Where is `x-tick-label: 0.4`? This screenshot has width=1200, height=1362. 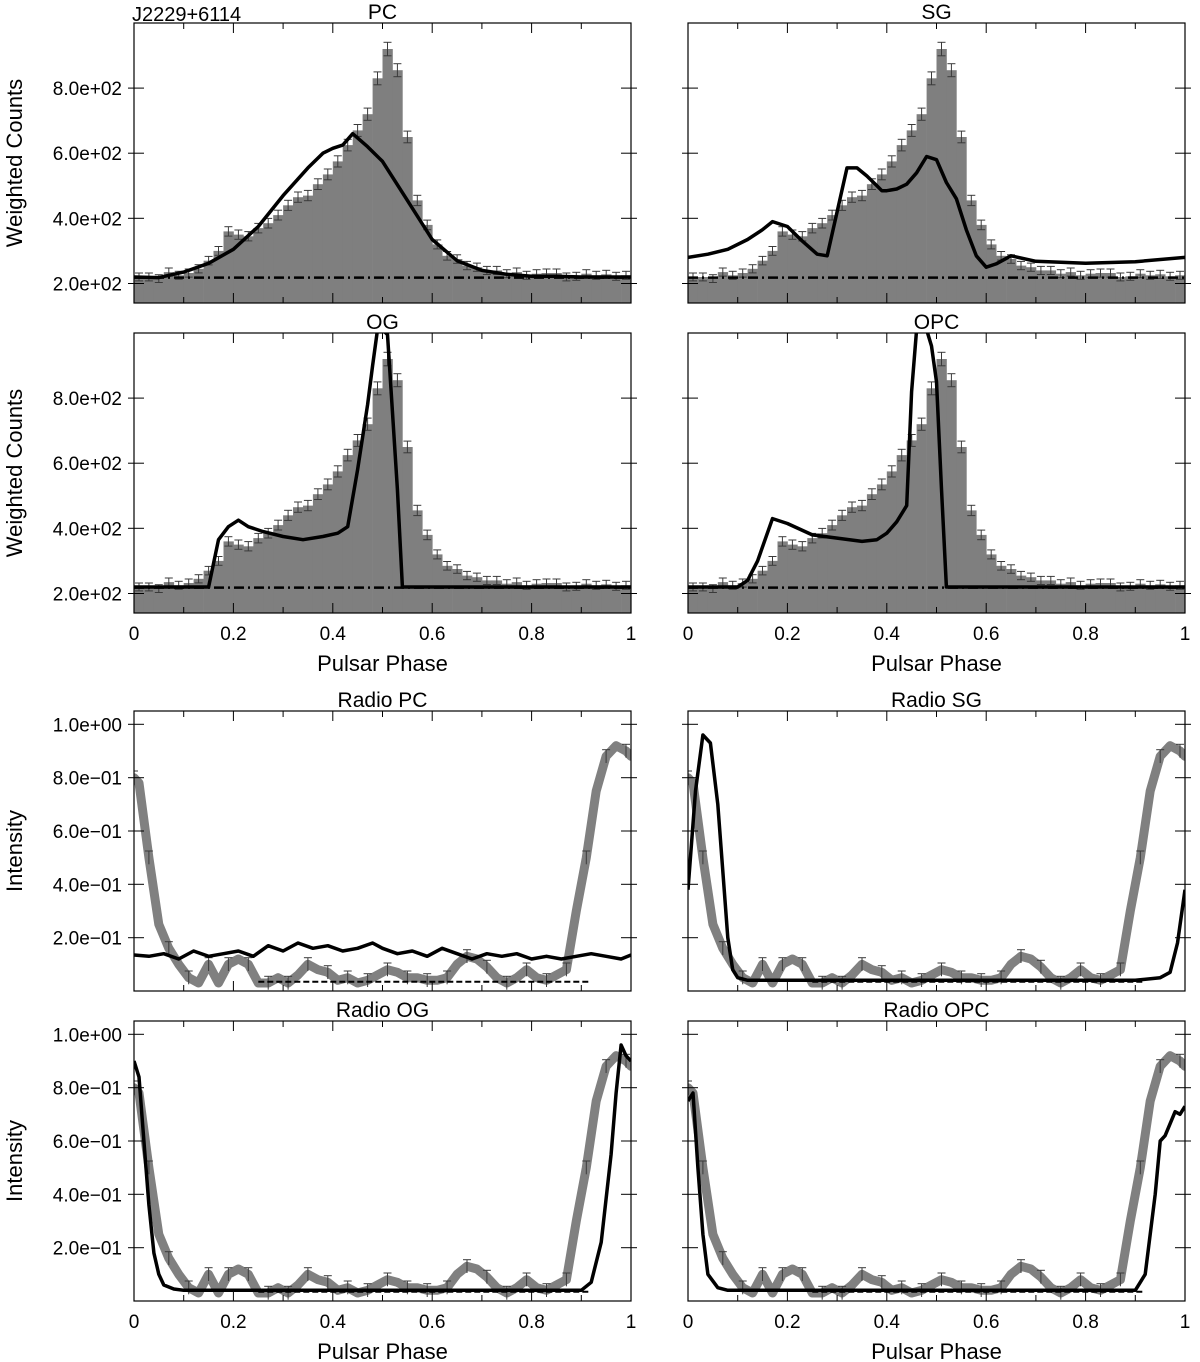
x-tick-label: 0.4 is located at coordinates (887, 1322).